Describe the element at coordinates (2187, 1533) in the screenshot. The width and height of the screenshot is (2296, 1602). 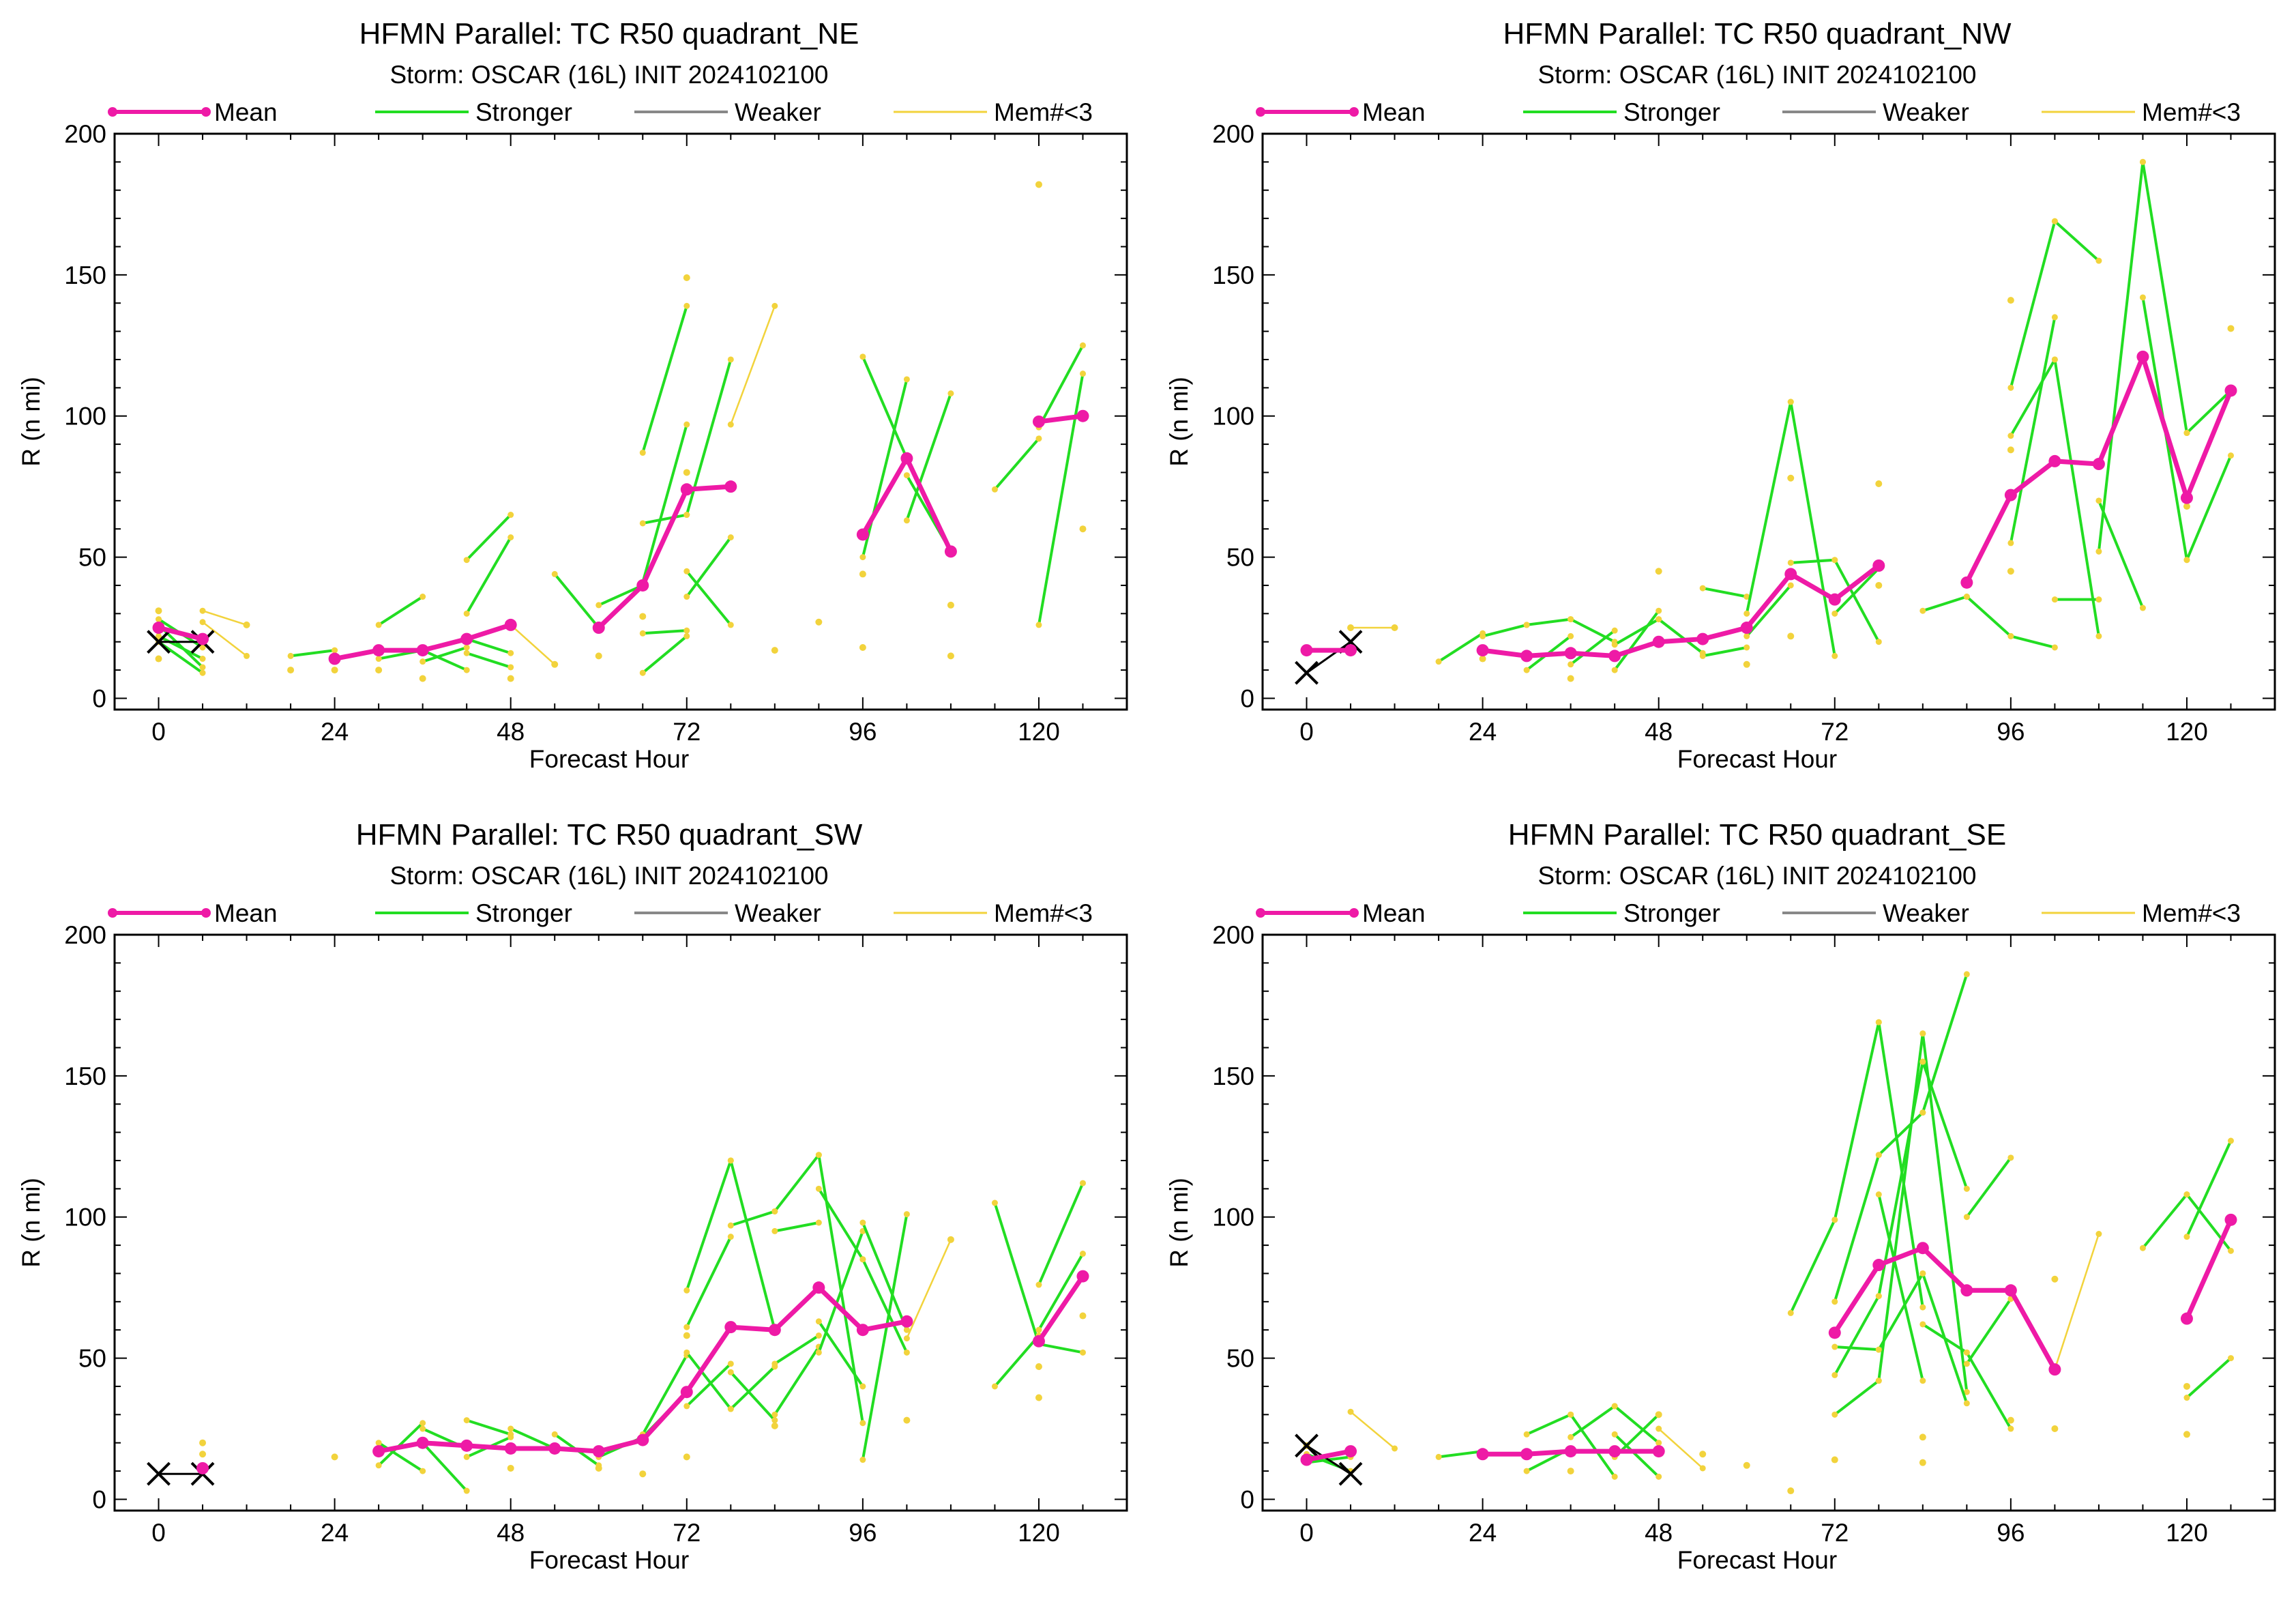
I see `x-tick-label: 120` at that location.